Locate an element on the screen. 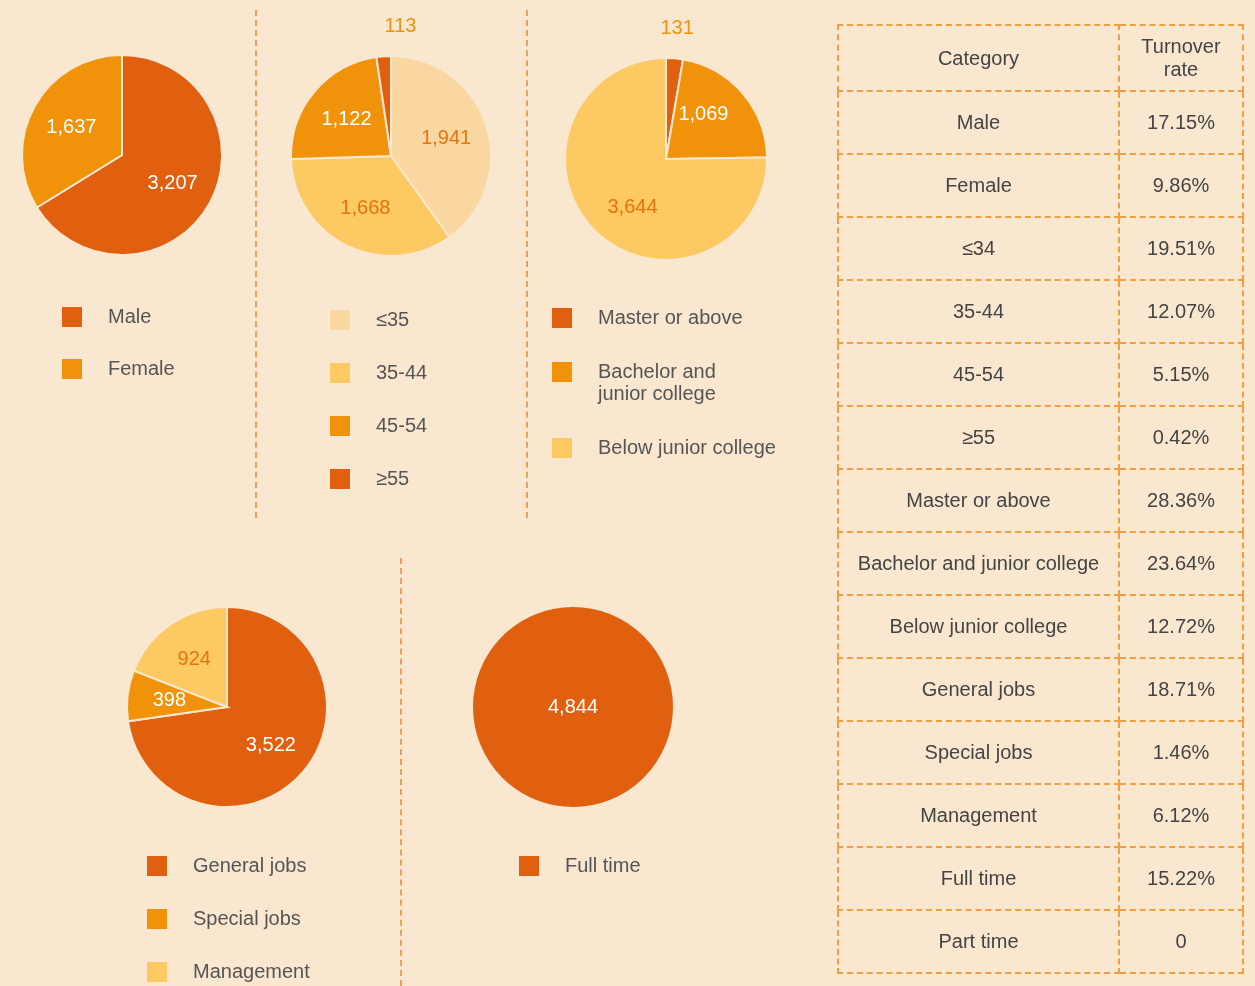 This screenshot has width=1255, height=986. text: 5.15% is located at coordinates (1181, 374).